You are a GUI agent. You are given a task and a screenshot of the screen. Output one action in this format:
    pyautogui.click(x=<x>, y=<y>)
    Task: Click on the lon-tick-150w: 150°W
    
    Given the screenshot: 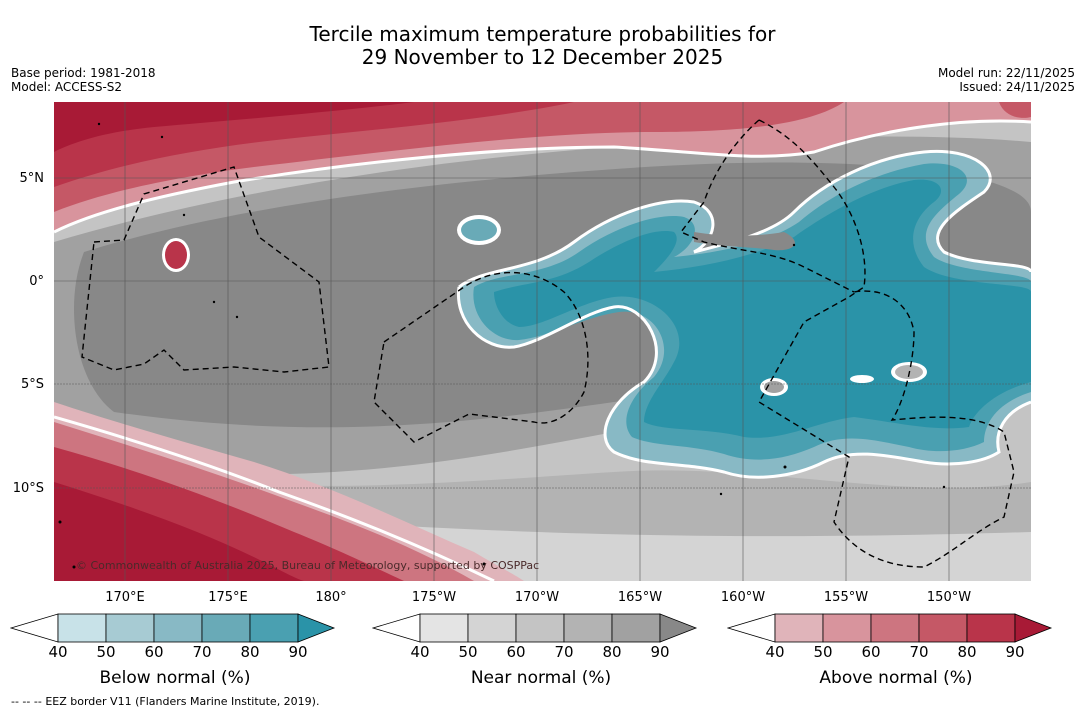 What is the action you would take?
    pyautogui.click(x=949, y=597)
    